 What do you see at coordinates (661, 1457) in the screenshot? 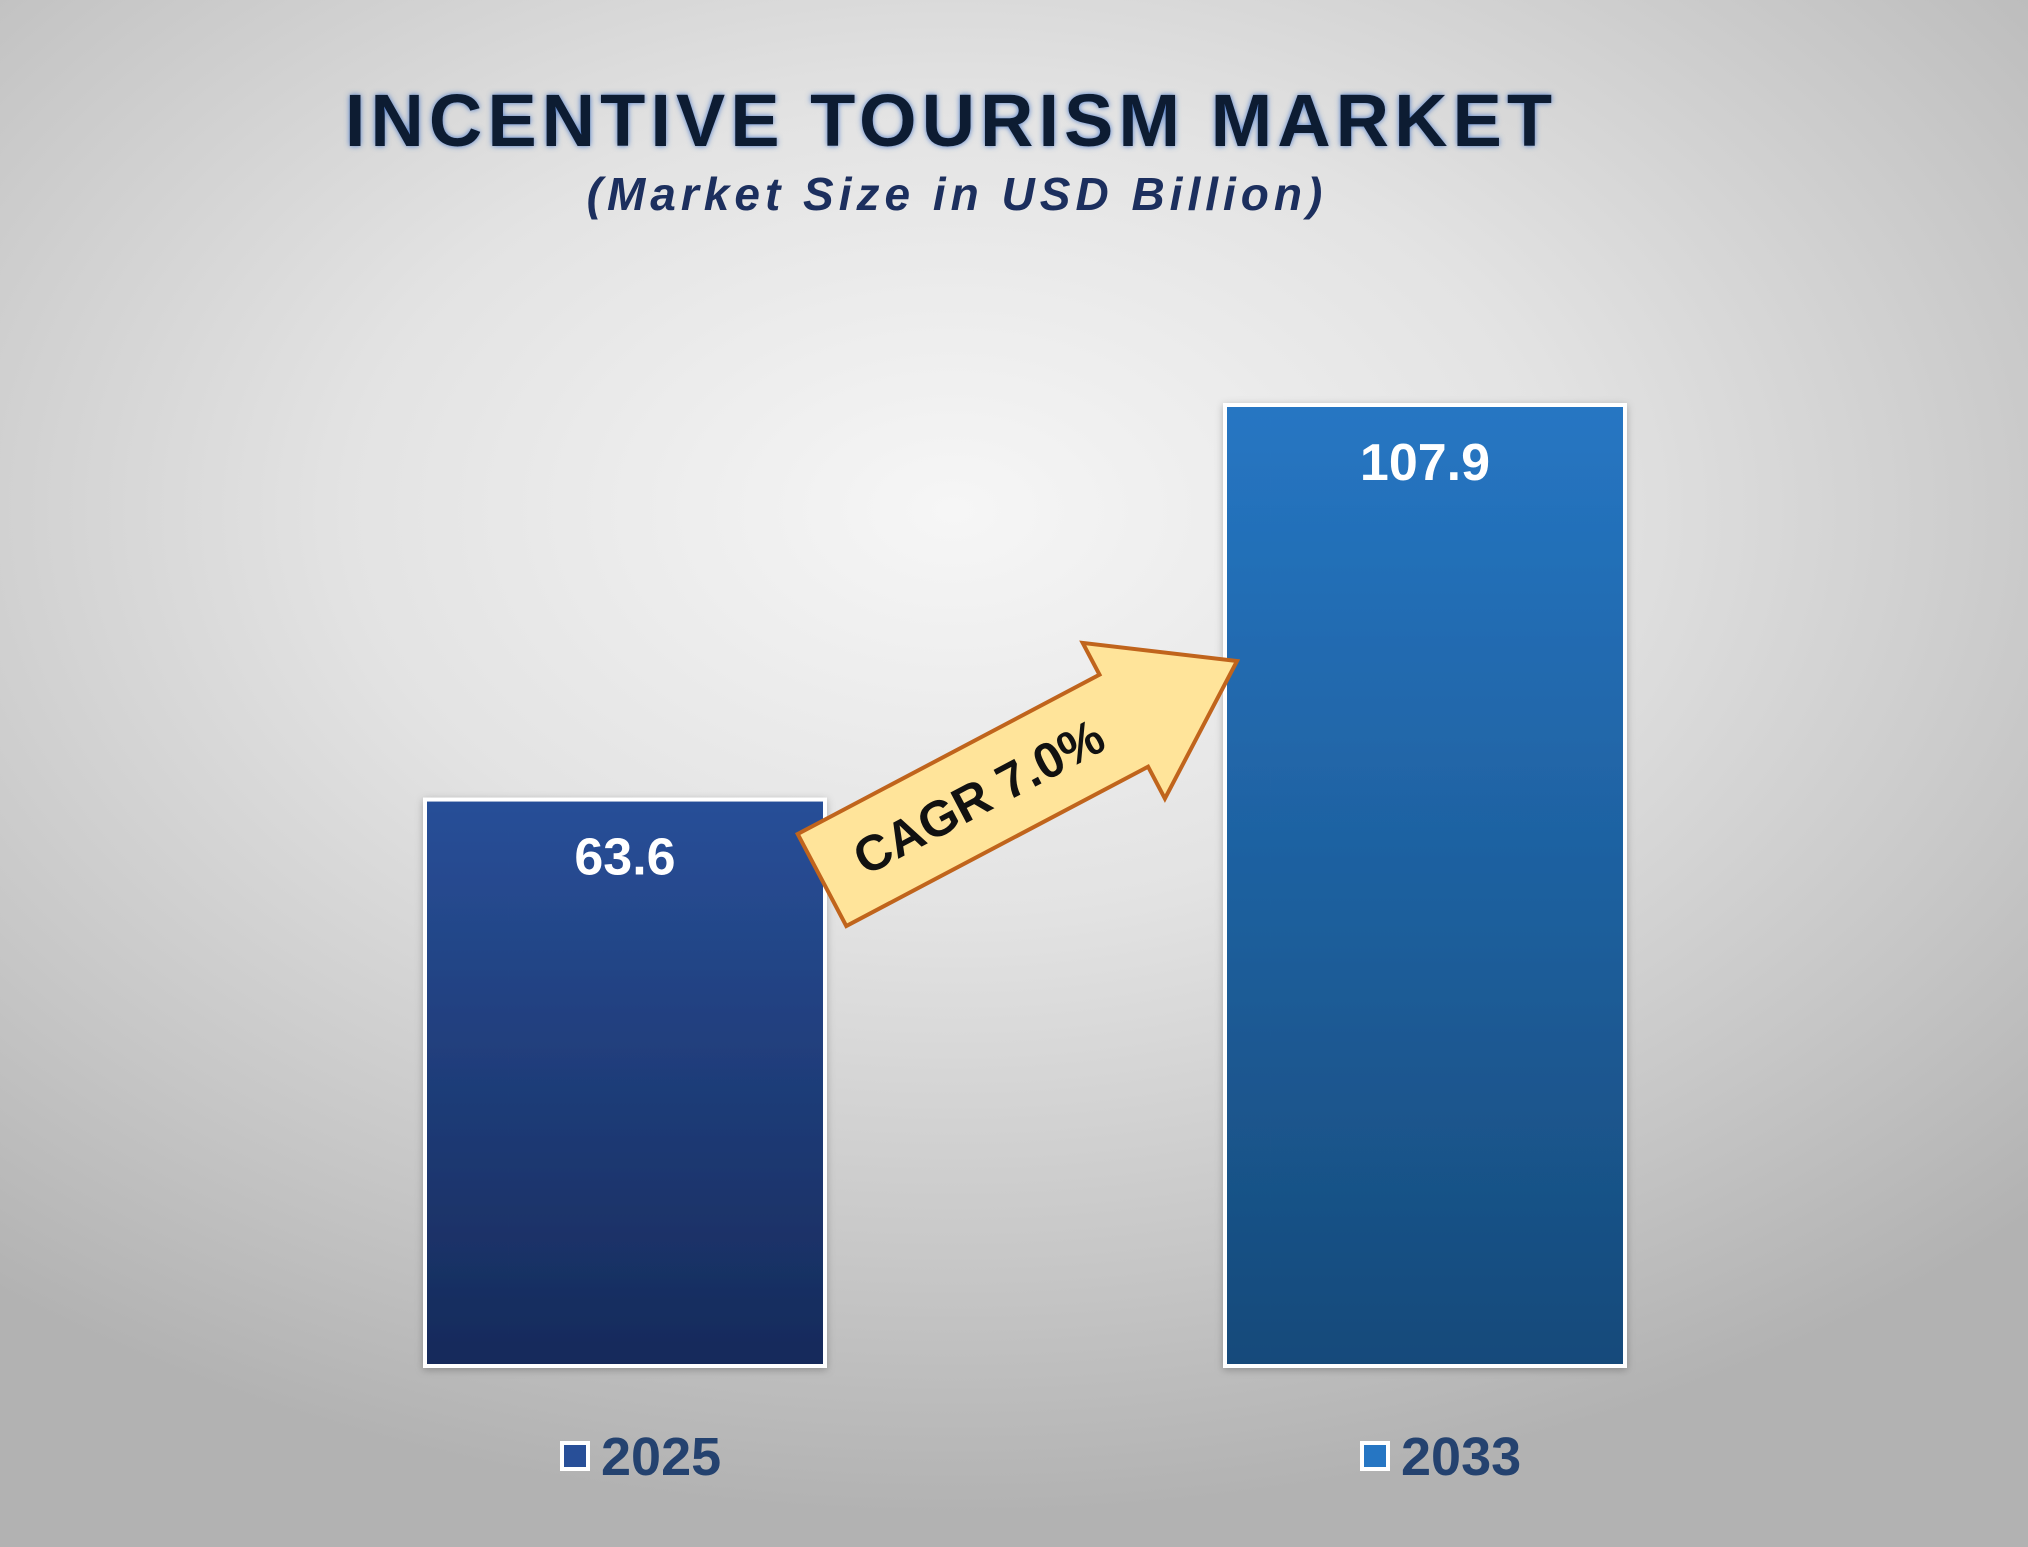
I see `legend-label-2025: 2025` at bounding box center [661, 1457].